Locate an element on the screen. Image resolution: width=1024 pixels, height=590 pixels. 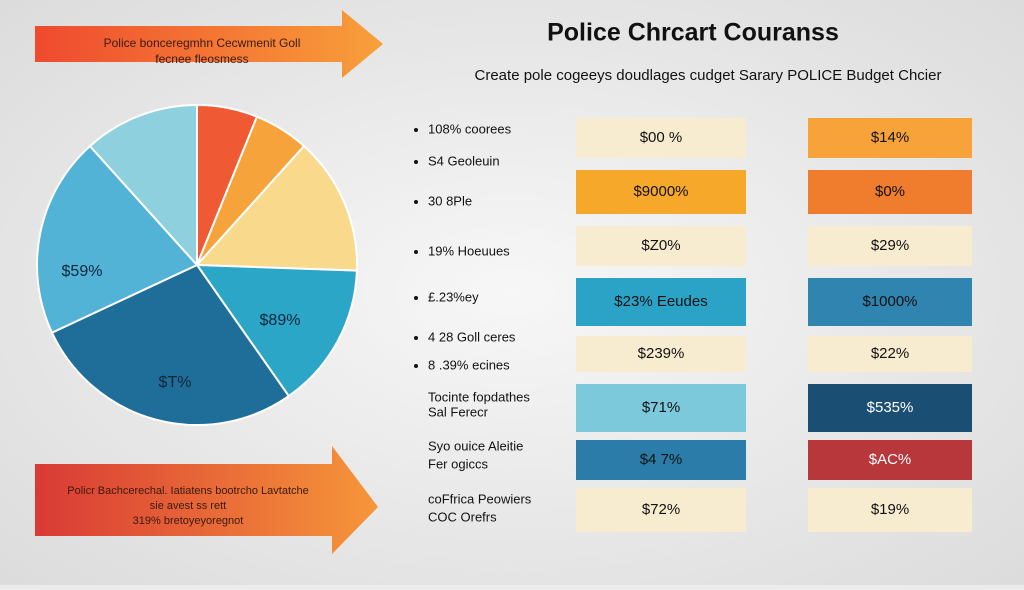
list-item: Syo ouice Aleitie is located at coordinates (475, 445).